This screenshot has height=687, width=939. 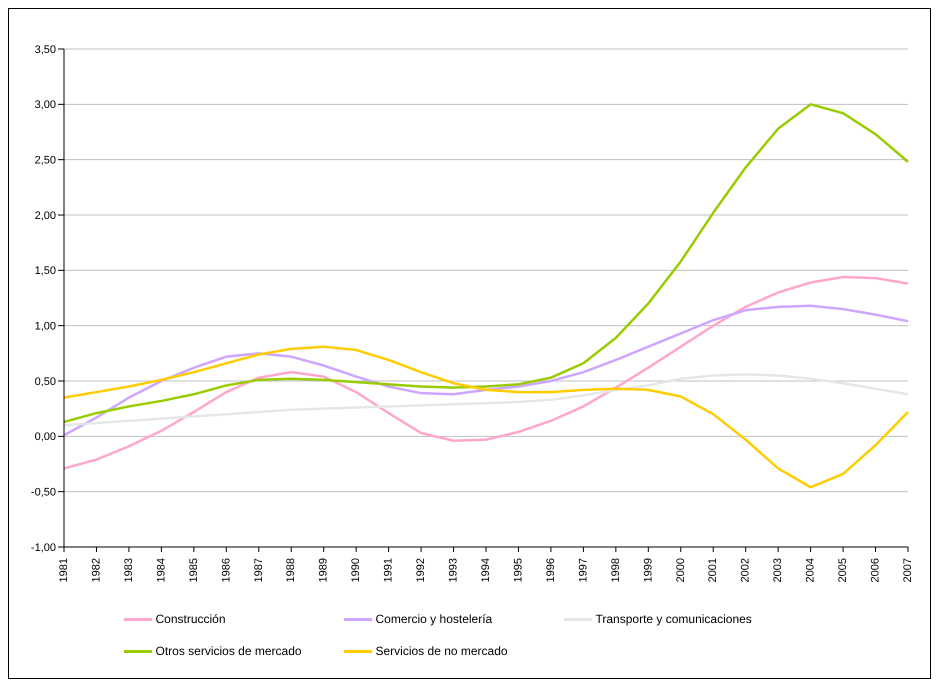 What do you see at coordinates (778, 570) in the screenshot?
I see `x-tick-label: 2003` at bounding box center [778, 570].